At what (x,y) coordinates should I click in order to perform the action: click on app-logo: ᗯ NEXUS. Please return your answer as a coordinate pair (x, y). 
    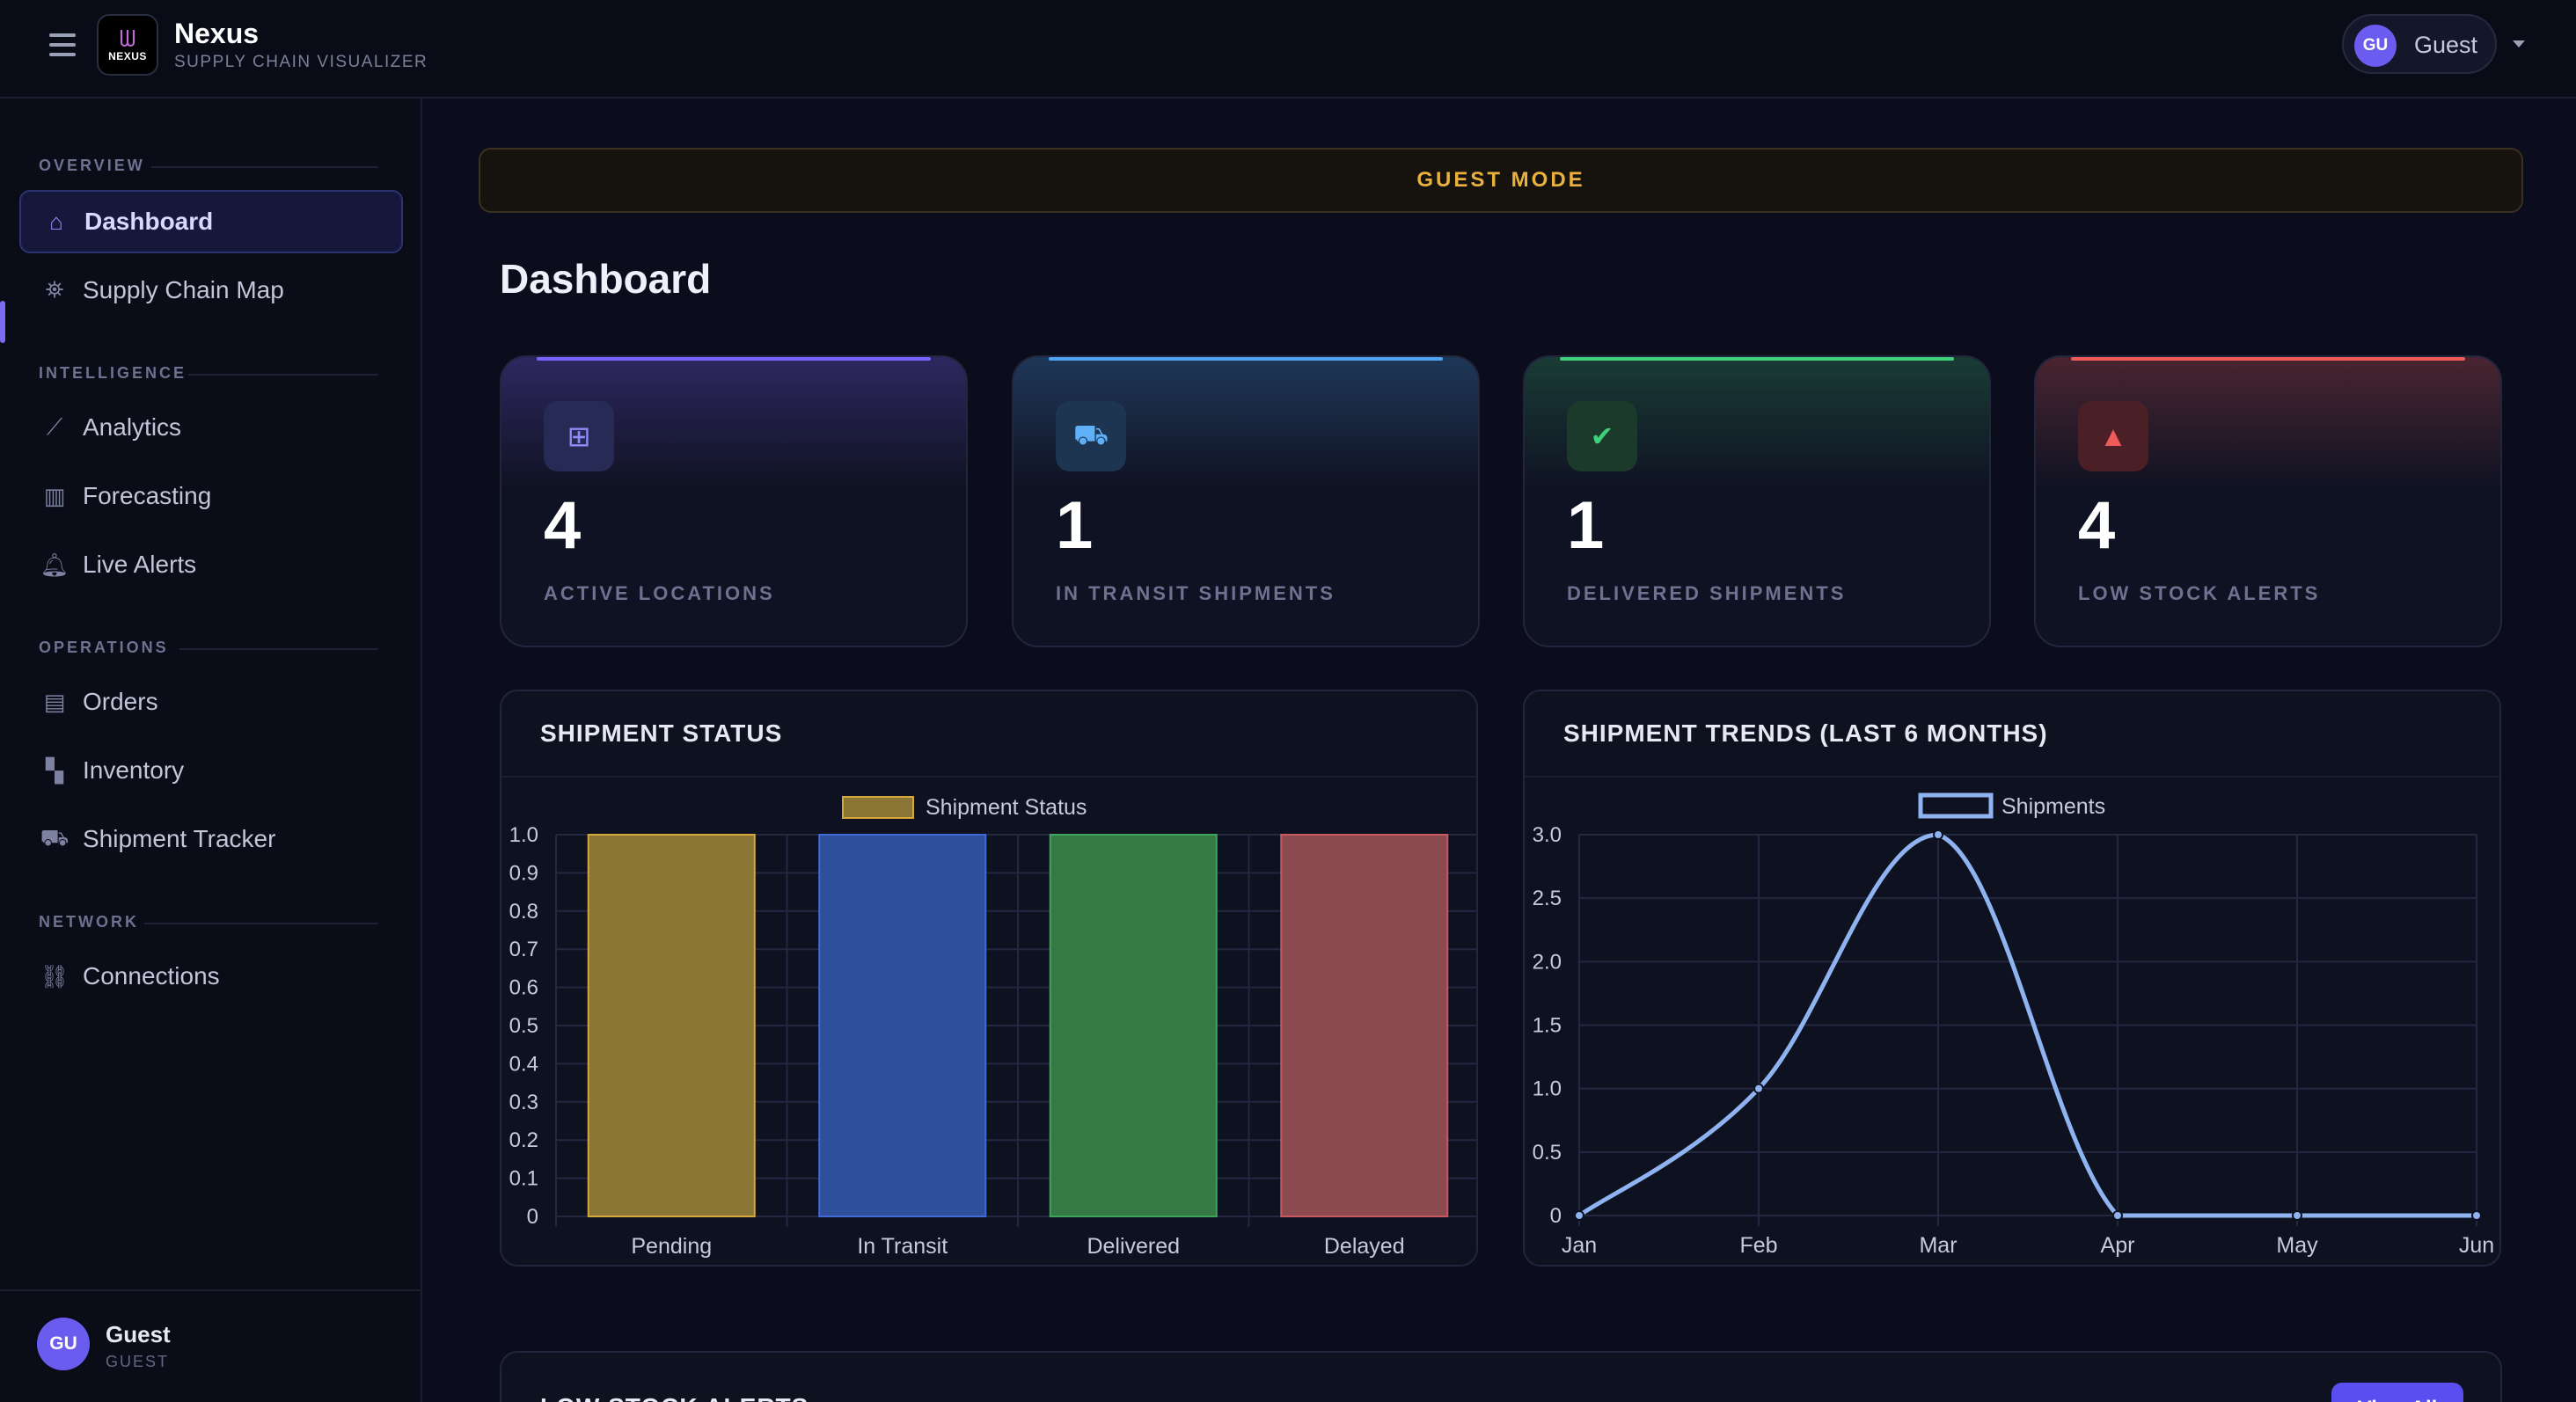
    Looking at the image, I should click on (127, 45).